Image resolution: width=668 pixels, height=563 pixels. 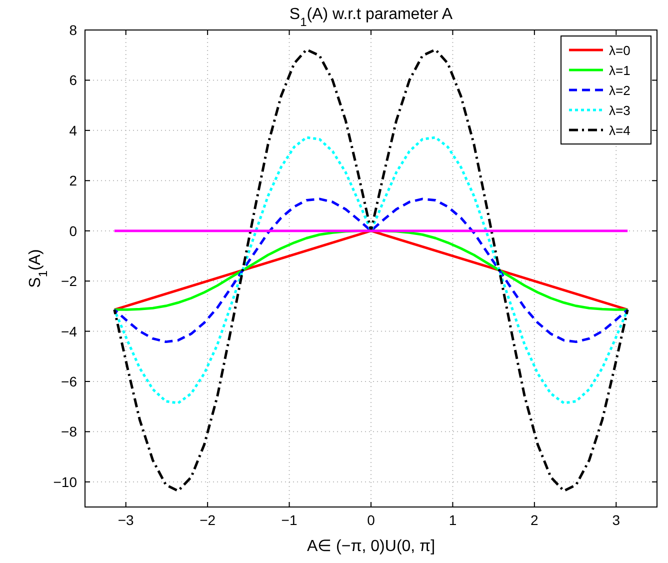 What do you see at coordinates (73, 230) in the screenshot?
I see `y-tick-label: 0` at bounding box center [73, 230].